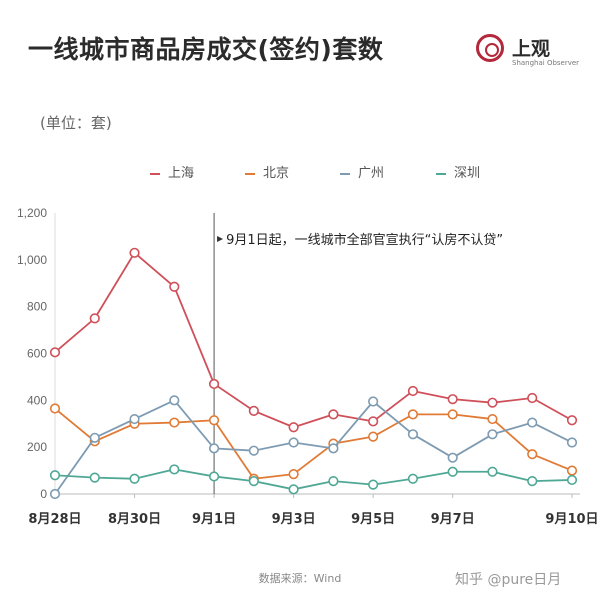  I want to click on y-tick-label: 1,200, so click(32, 213).